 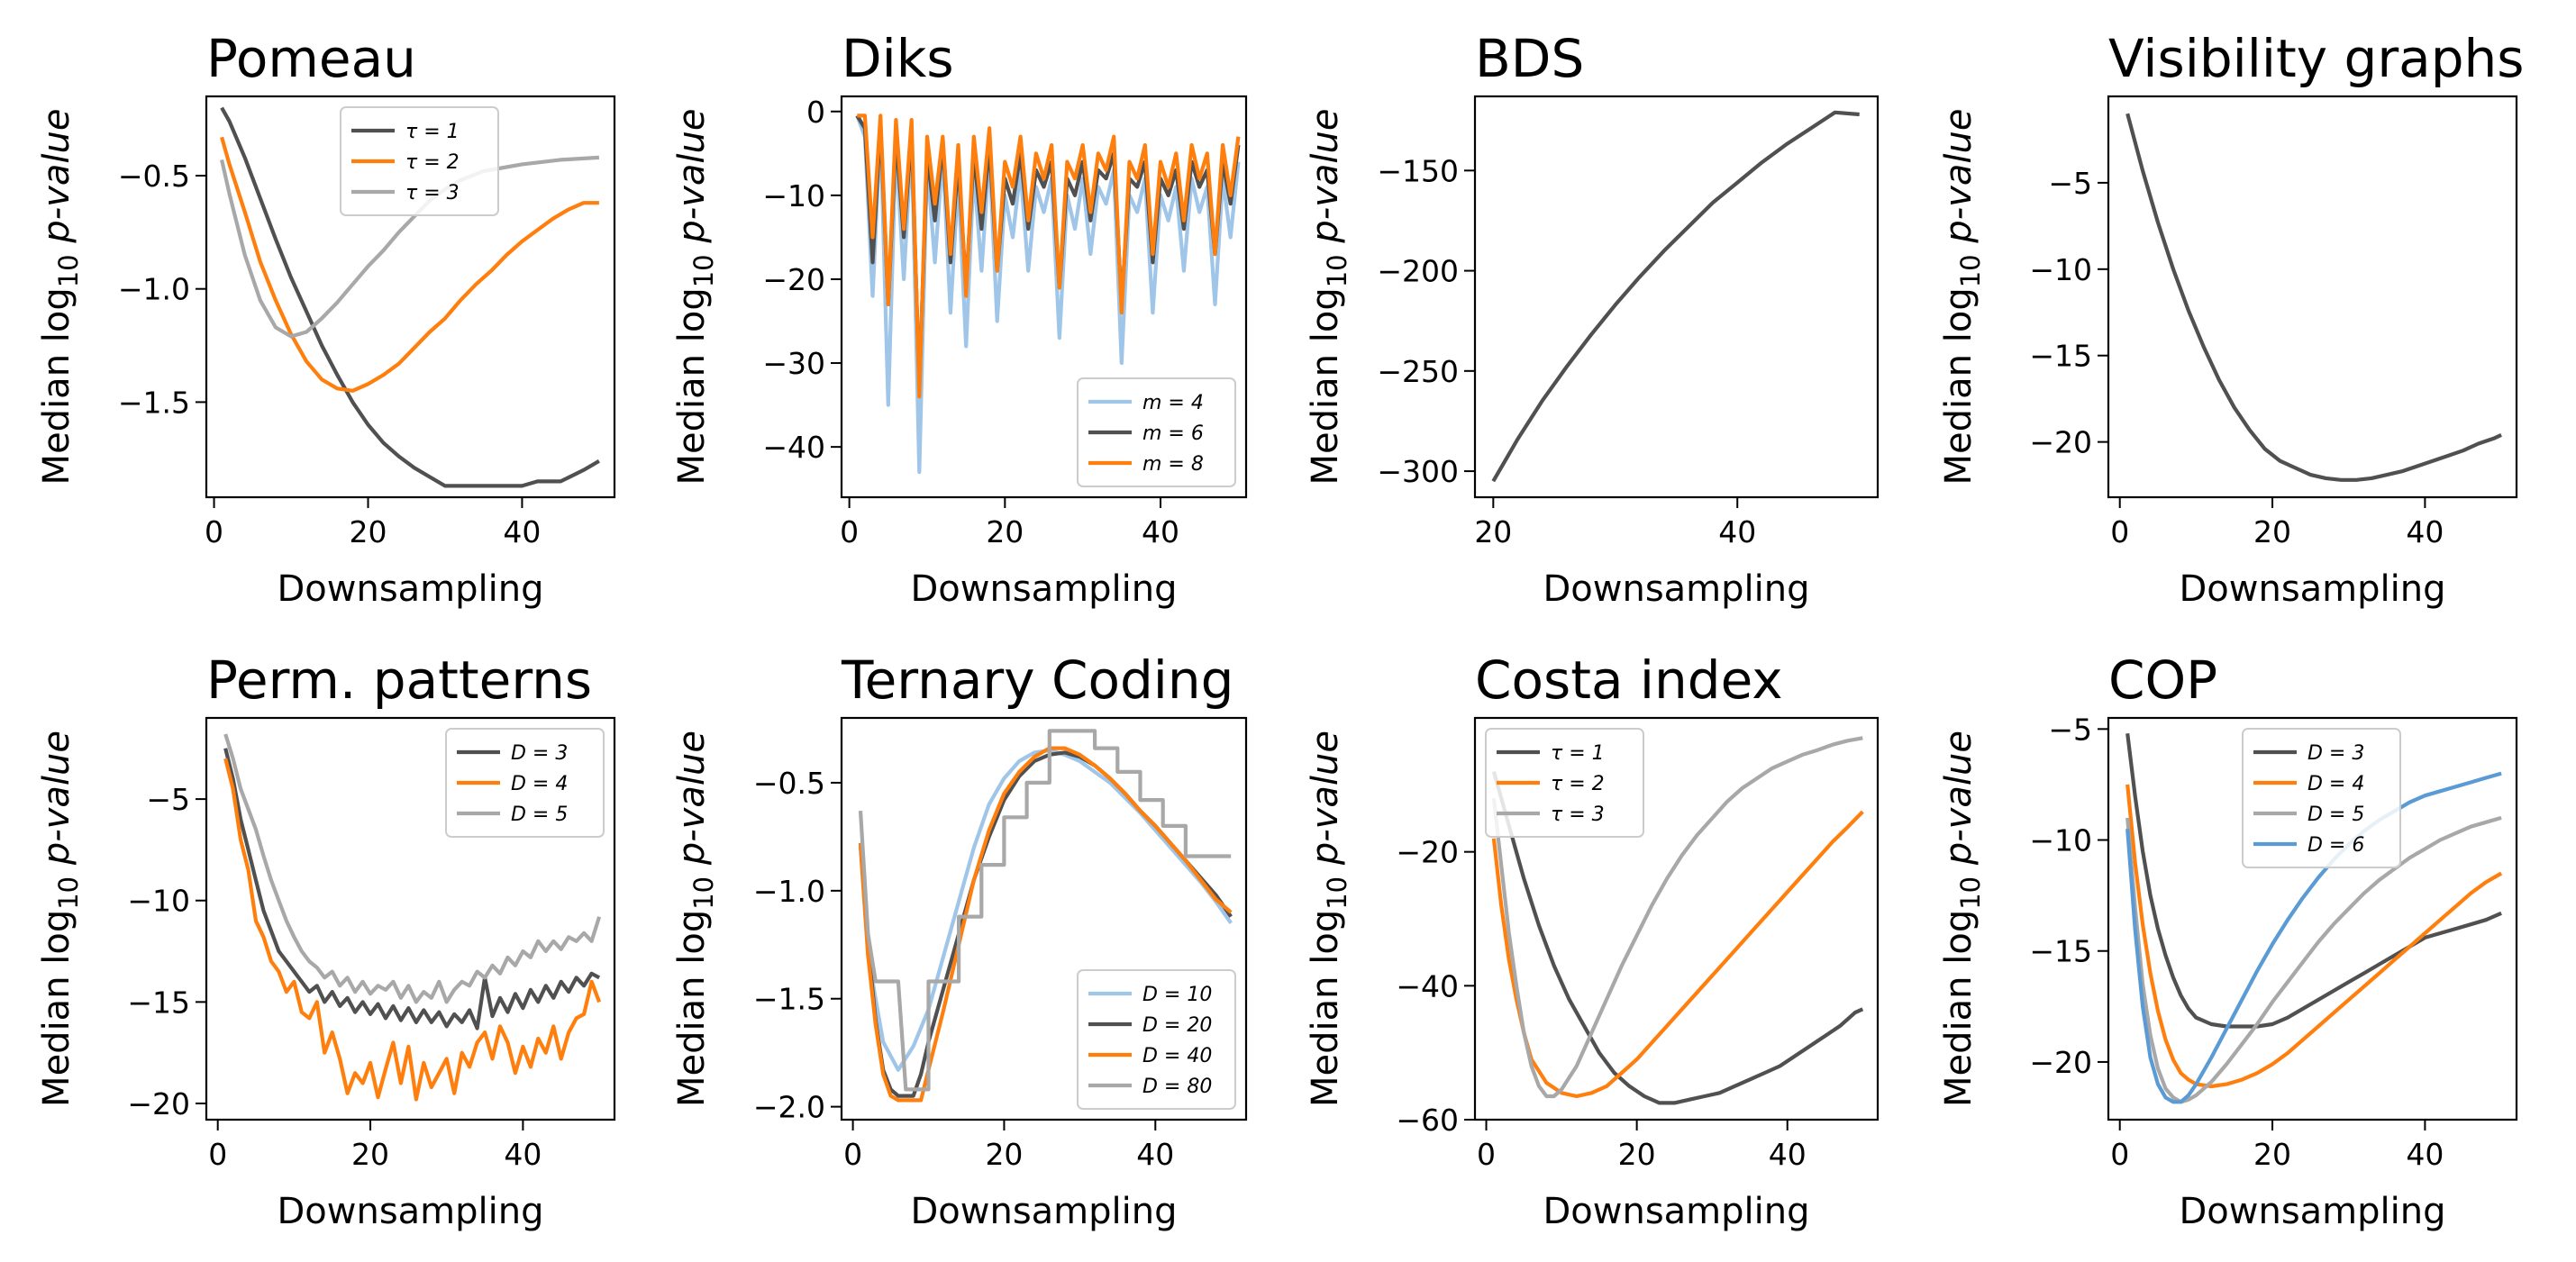 I want to click on chart-title: Ternary Coding, so click(x=1037, y=680).